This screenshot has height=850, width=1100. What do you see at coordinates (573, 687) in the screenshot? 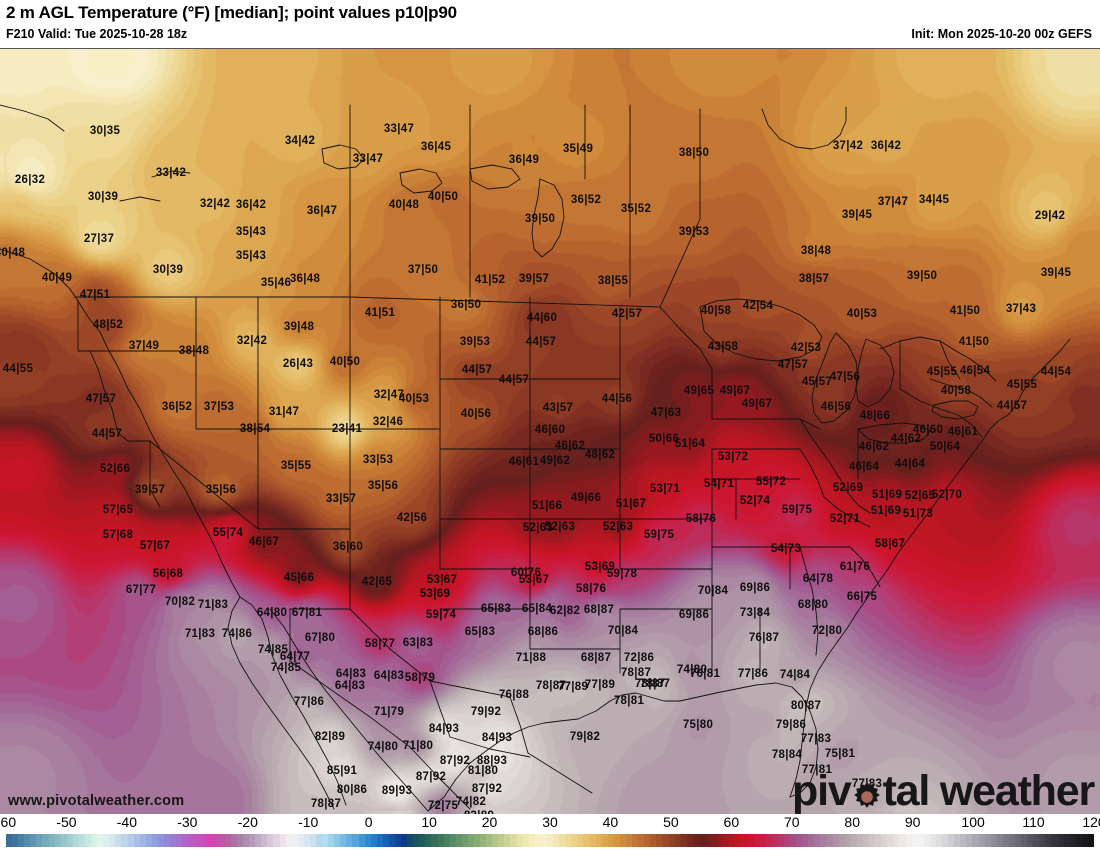
I see `point-value-label: 77|89` at bounding box center [573, 687].